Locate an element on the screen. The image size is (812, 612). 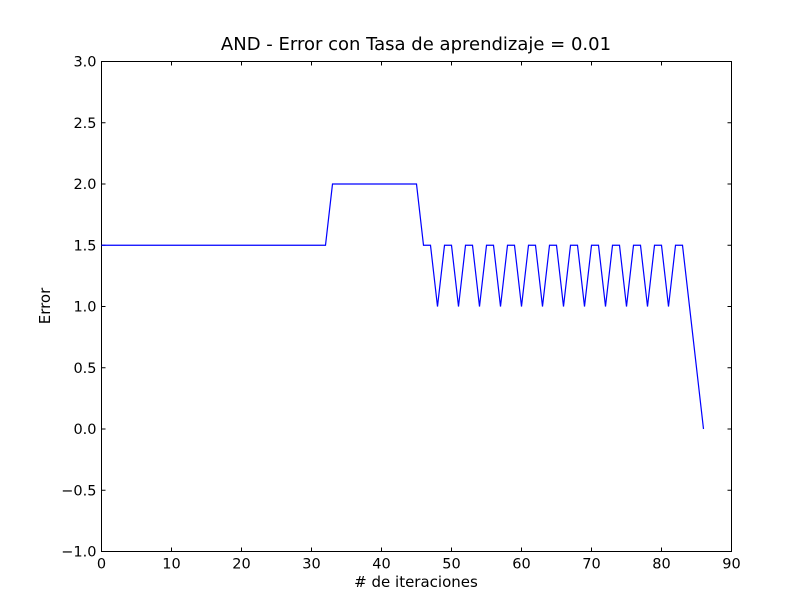
y-tick-label: −0.5 is located at coordinates (78, 491).